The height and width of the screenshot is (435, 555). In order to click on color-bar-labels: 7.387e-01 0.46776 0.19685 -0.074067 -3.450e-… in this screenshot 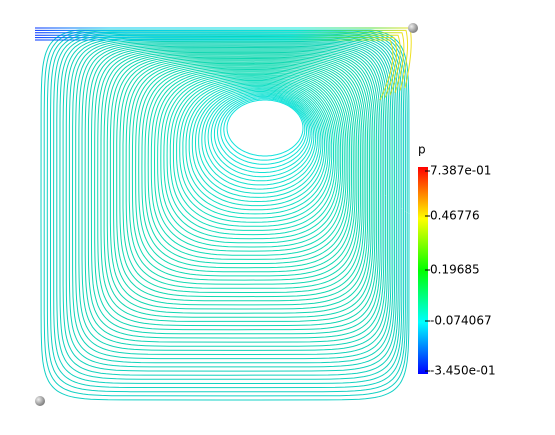, I will do `click(460, 271)`.